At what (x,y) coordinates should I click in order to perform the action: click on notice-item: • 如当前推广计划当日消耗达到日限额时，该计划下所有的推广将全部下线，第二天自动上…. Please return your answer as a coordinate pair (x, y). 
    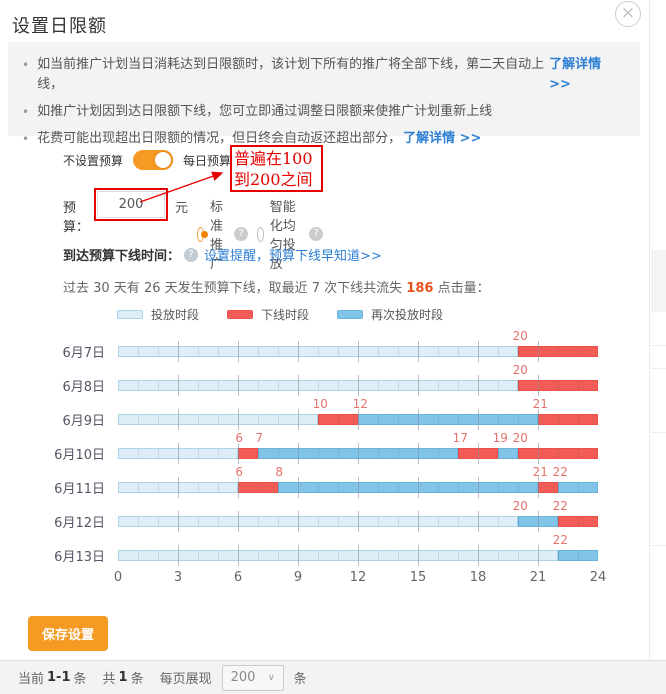
    Looking at the image, I should click on (323, 75).